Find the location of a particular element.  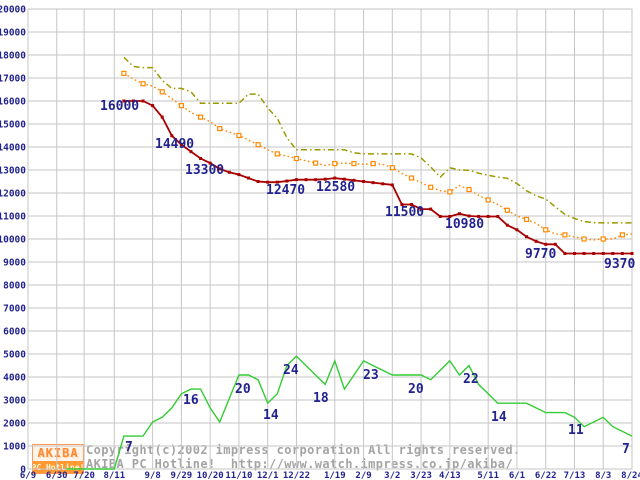

akiba-pc-hotline-logo: AKIBA PC Hotline! is located at coordinates (58, 459).